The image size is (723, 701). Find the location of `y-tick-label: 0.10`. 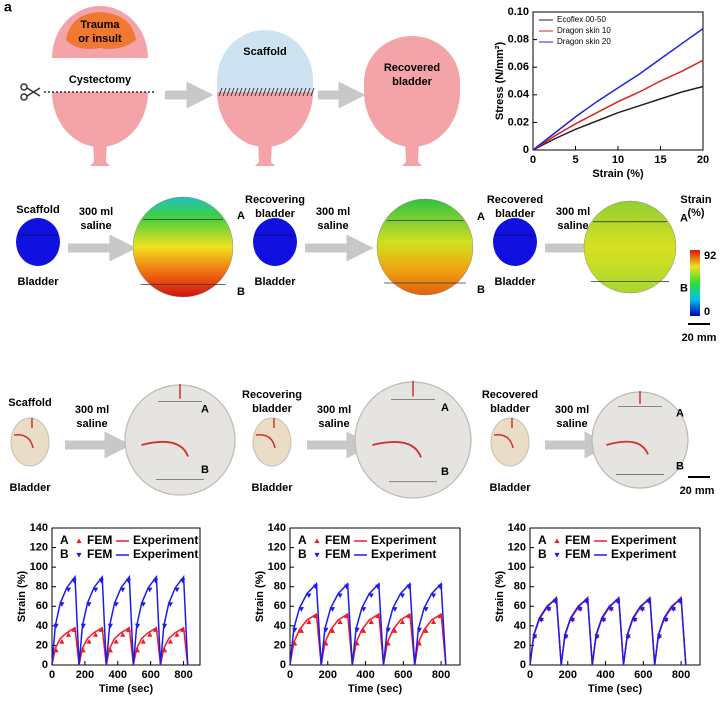

y-tick-label: 0.10 is located at coordinates (518, 12).